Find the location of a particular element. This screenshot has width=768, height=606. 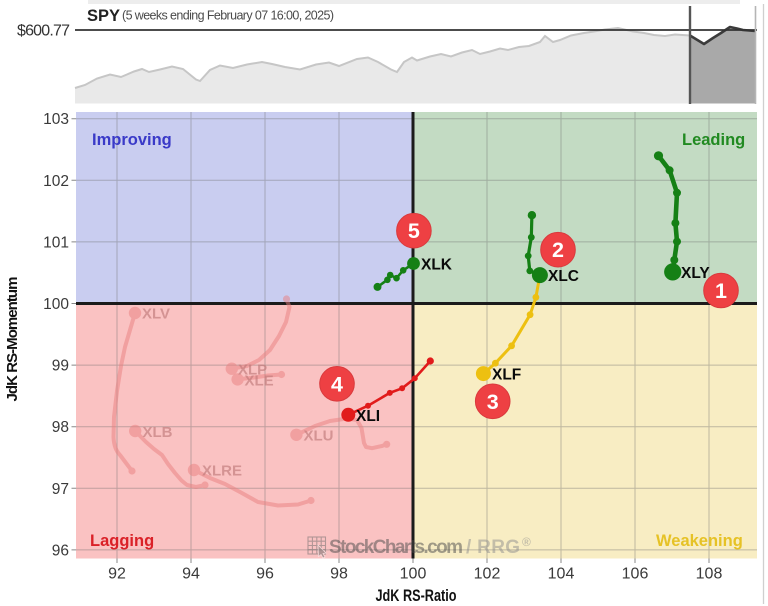

svg-text: 97 is located at coordinates (60, 489).